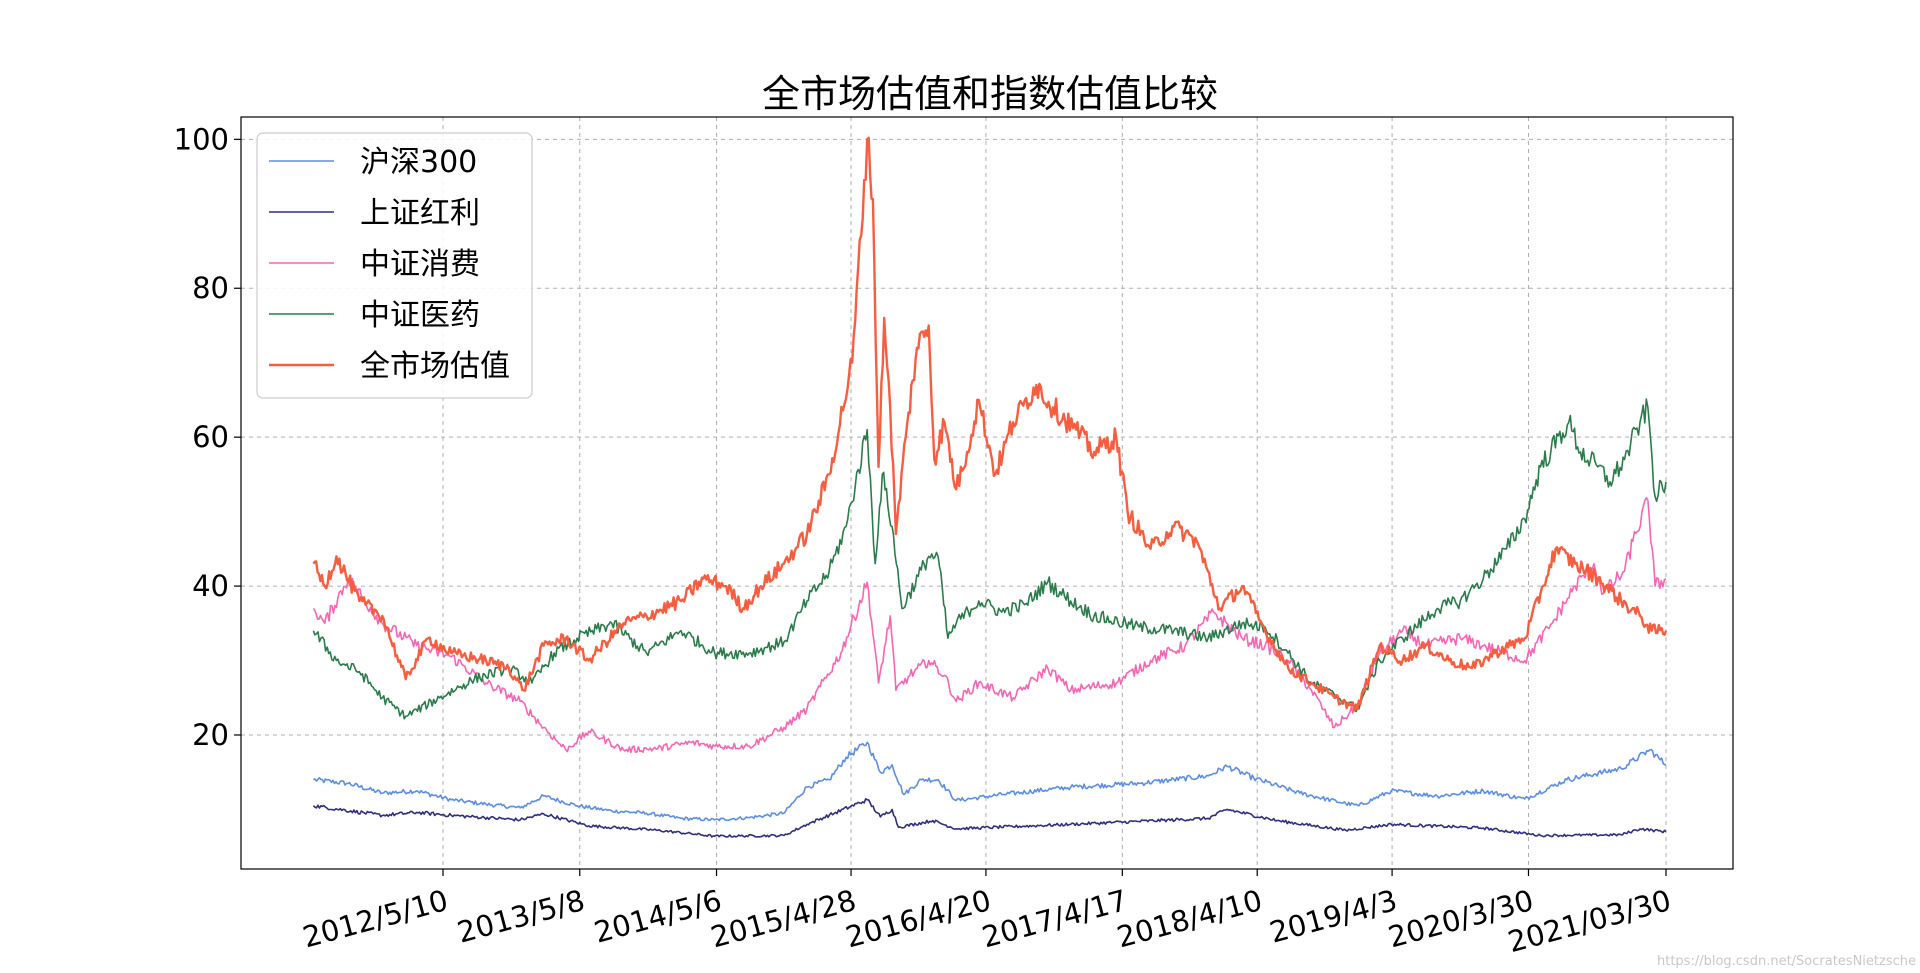  I want to click on x-tick-label: 2014/5/6, so click(657, 916).